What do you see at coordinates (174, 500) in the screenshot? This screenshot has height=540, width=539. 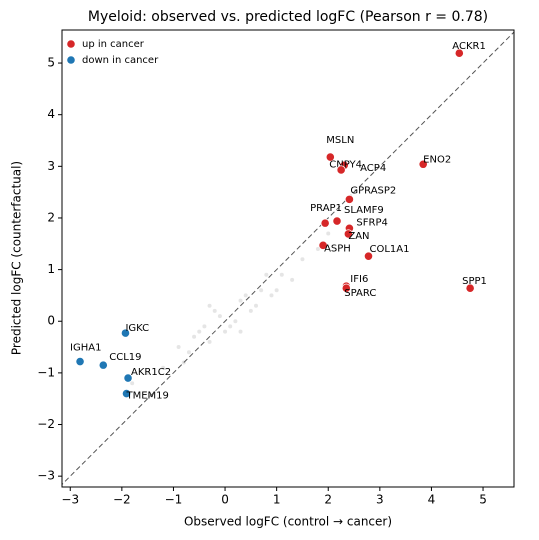 I see `x-tick-label: −1` at bounding box center [174, 500].